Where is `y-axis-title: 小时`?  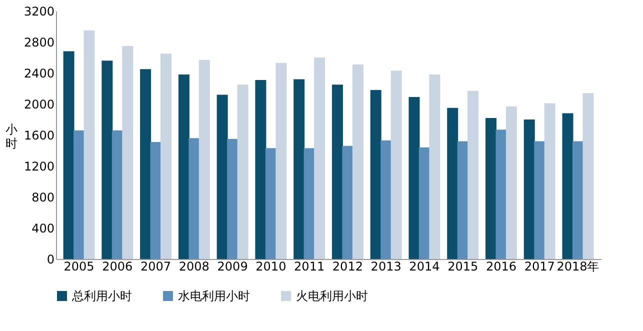
y-axis-title: 小时 is located at coordinates (12, 136).